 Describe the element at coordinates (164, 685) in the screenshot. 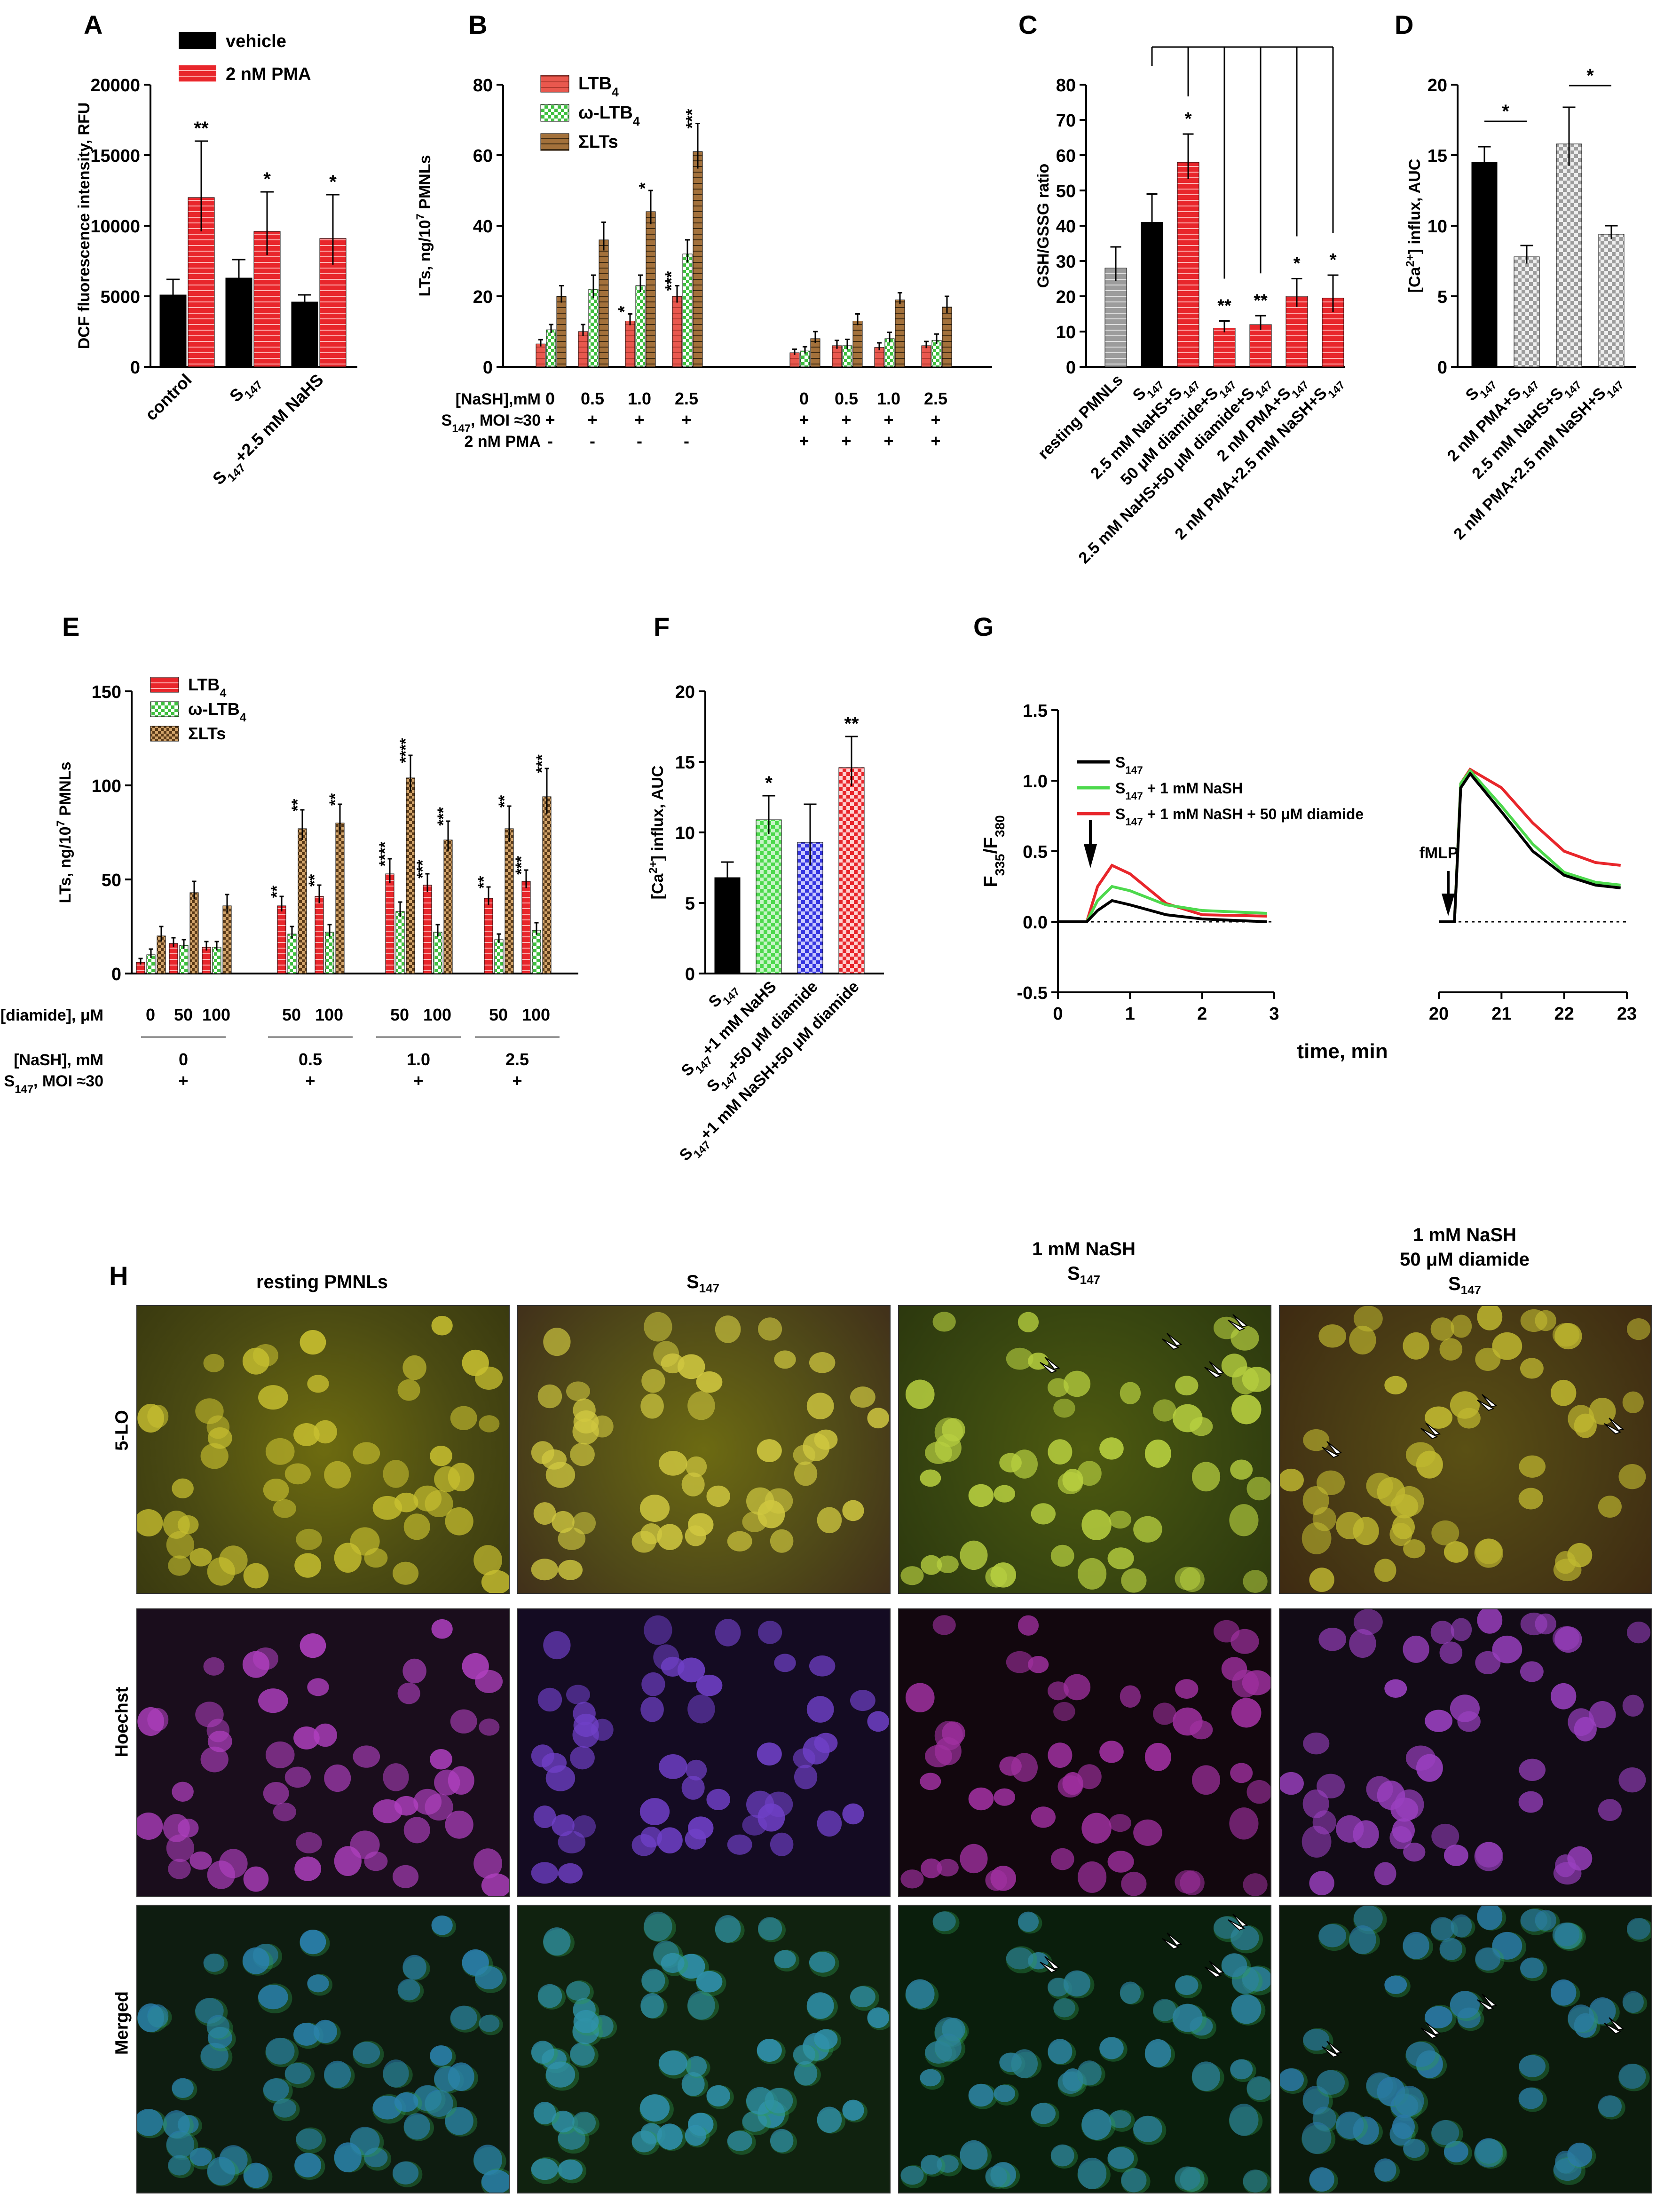

I see `chart-e-legend-swatch` at that location.